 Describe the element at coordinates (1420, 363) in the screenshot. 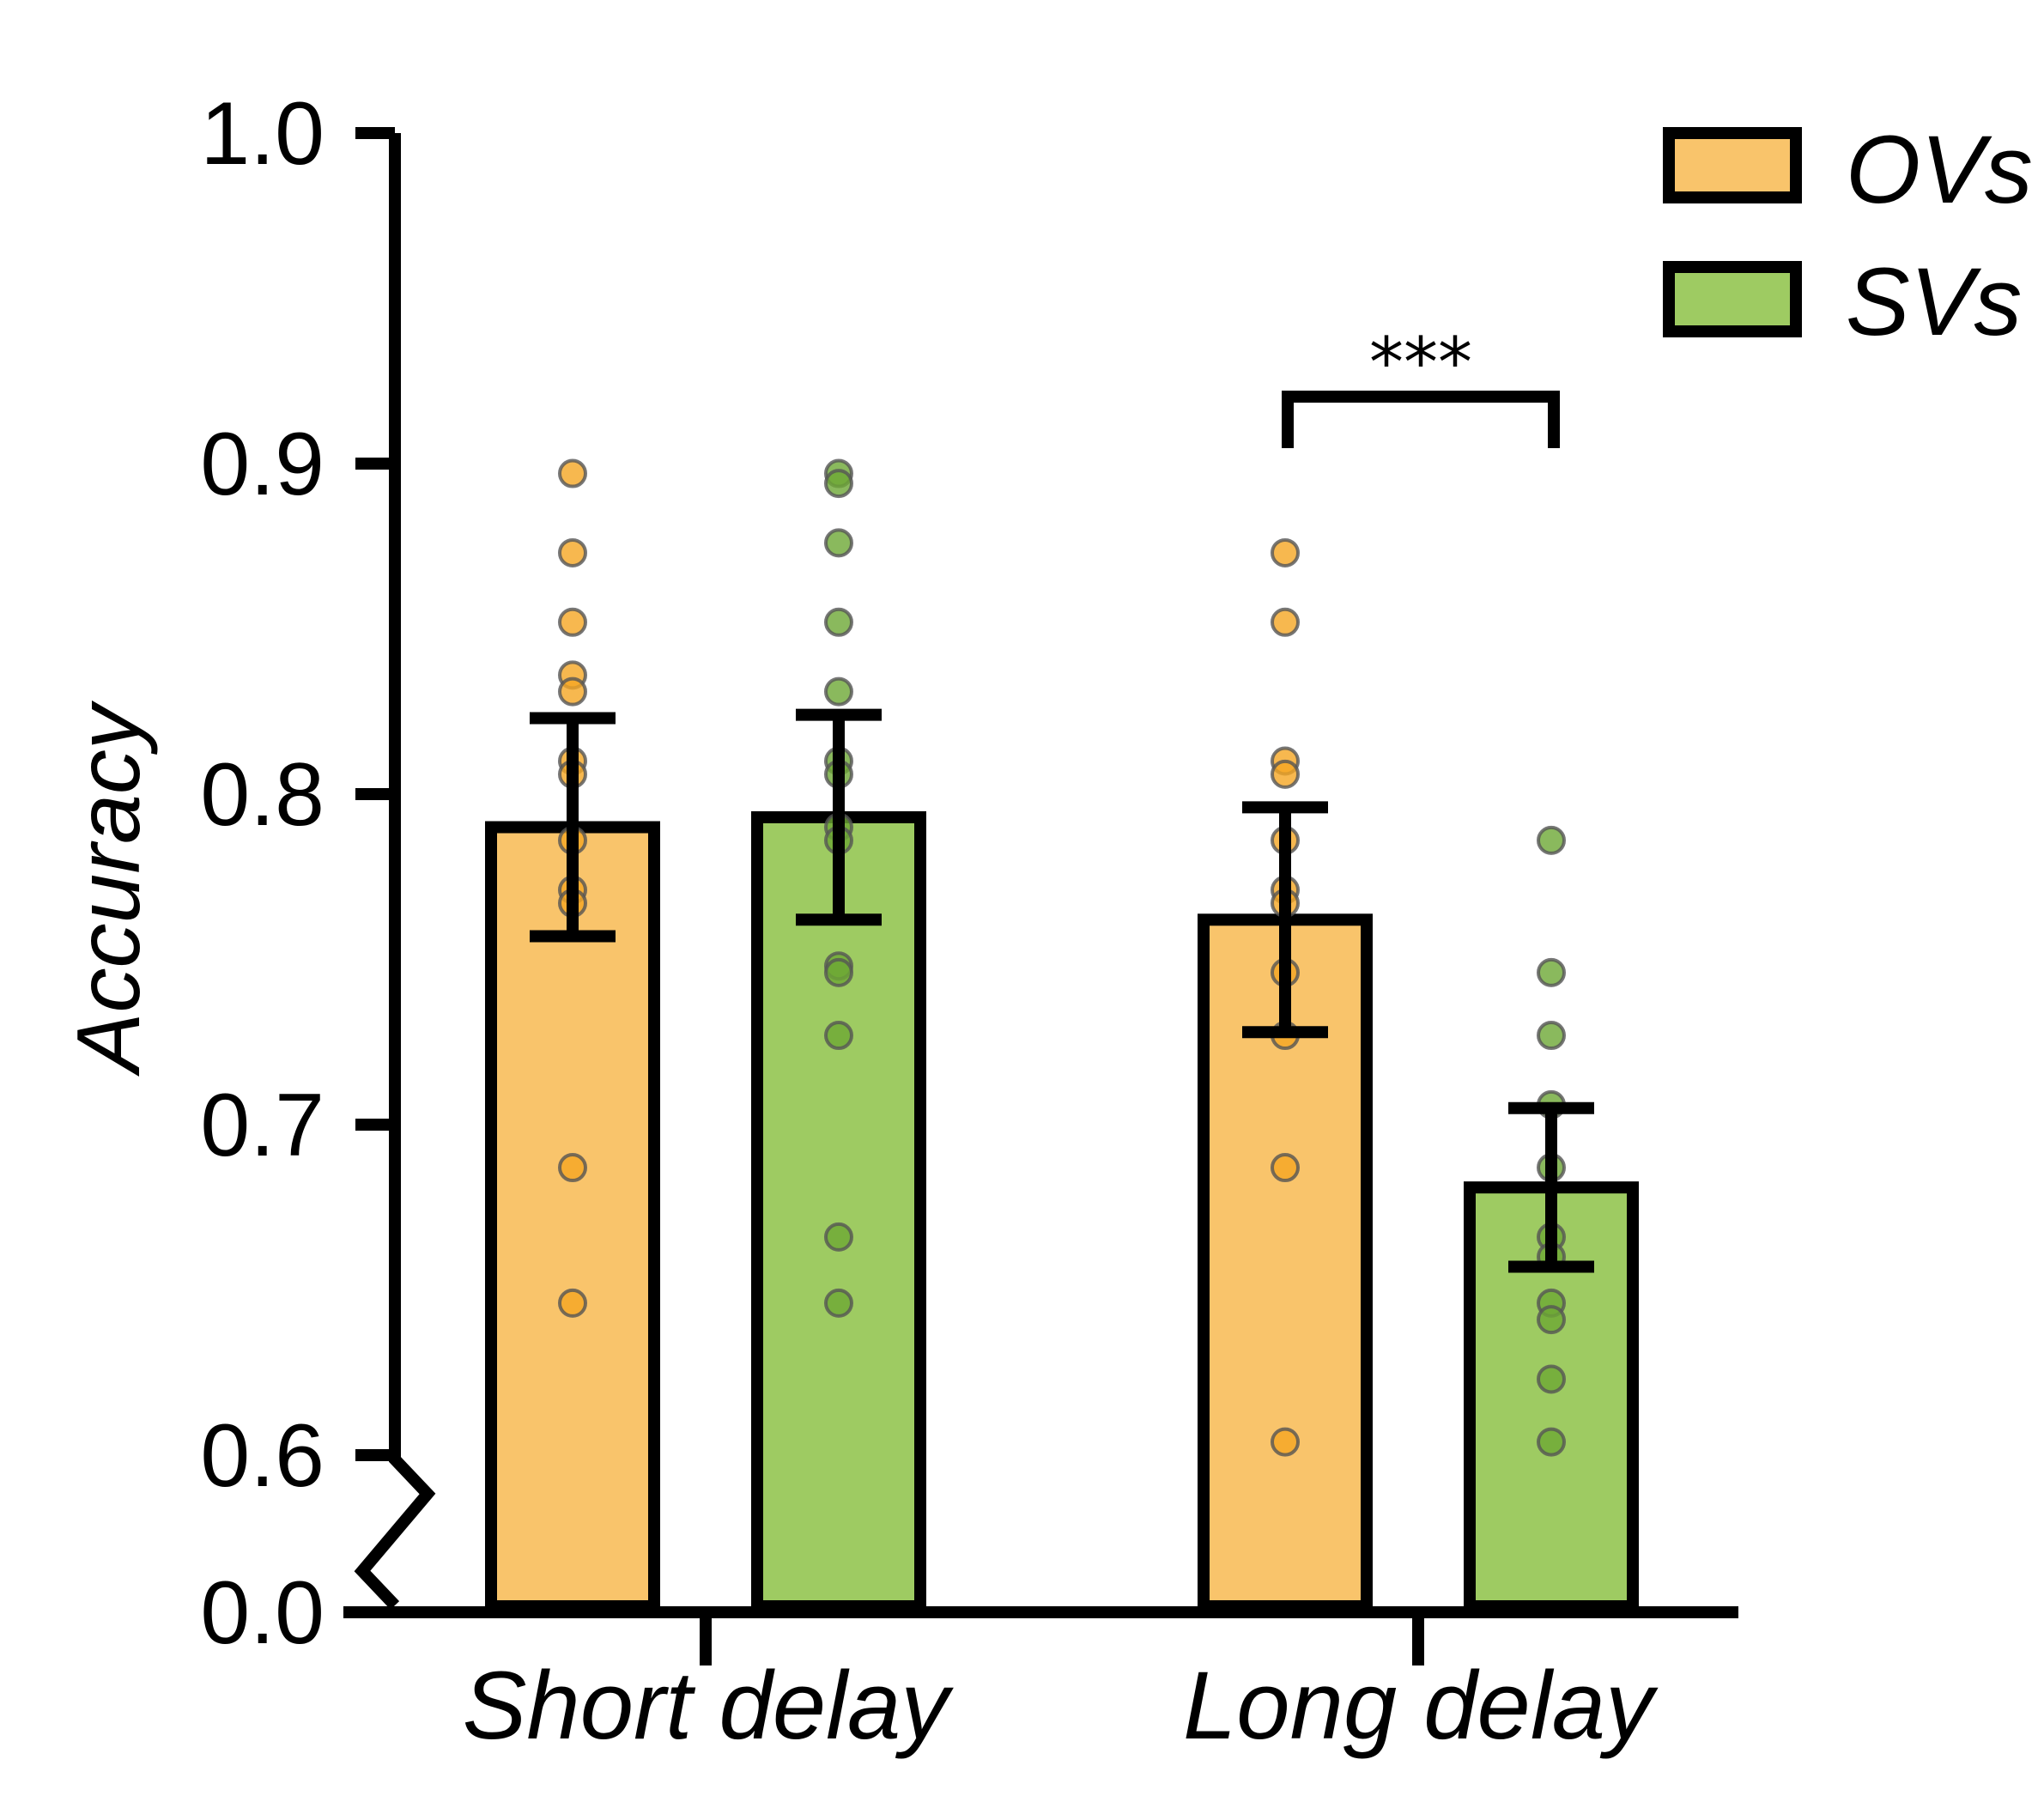

I see `significance-label: ***` at that location.